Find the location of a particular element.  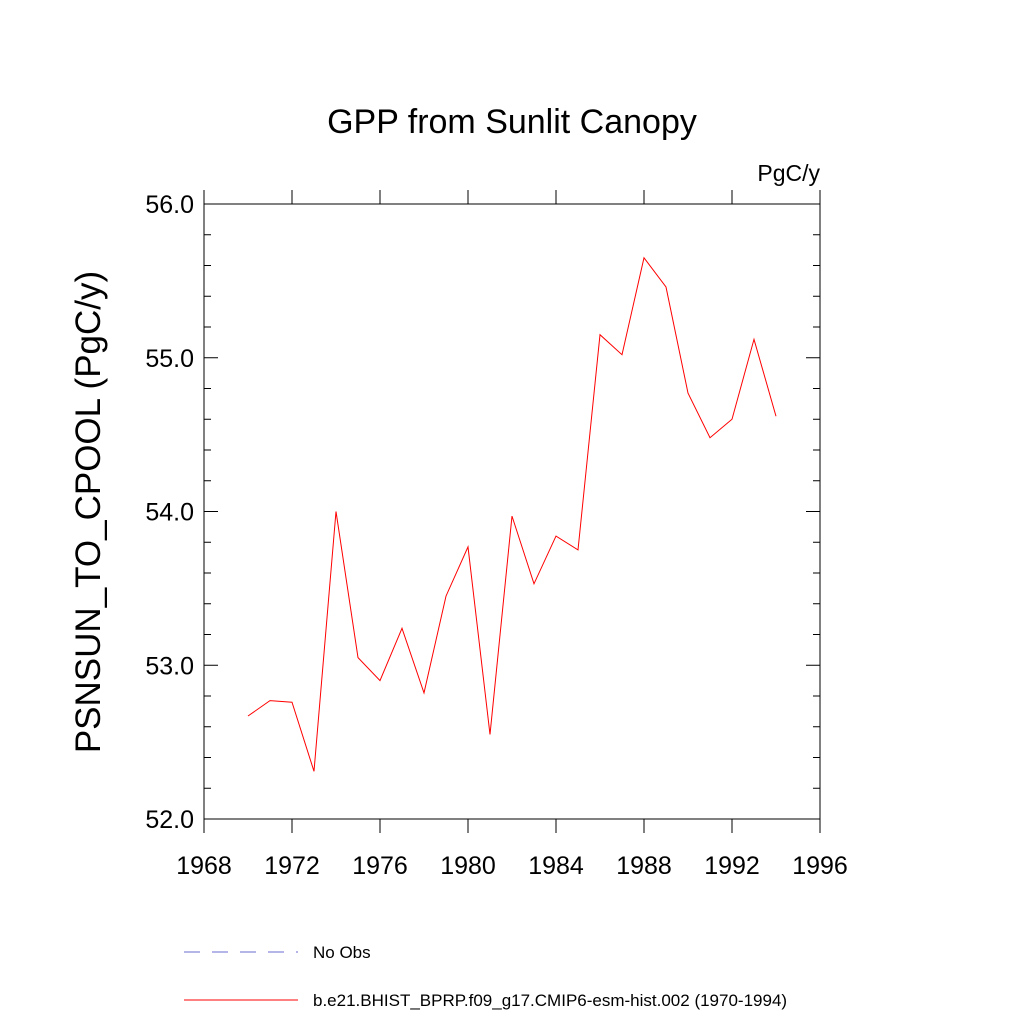

x-tick-label: 1972 is located at coordinates (292, 866).